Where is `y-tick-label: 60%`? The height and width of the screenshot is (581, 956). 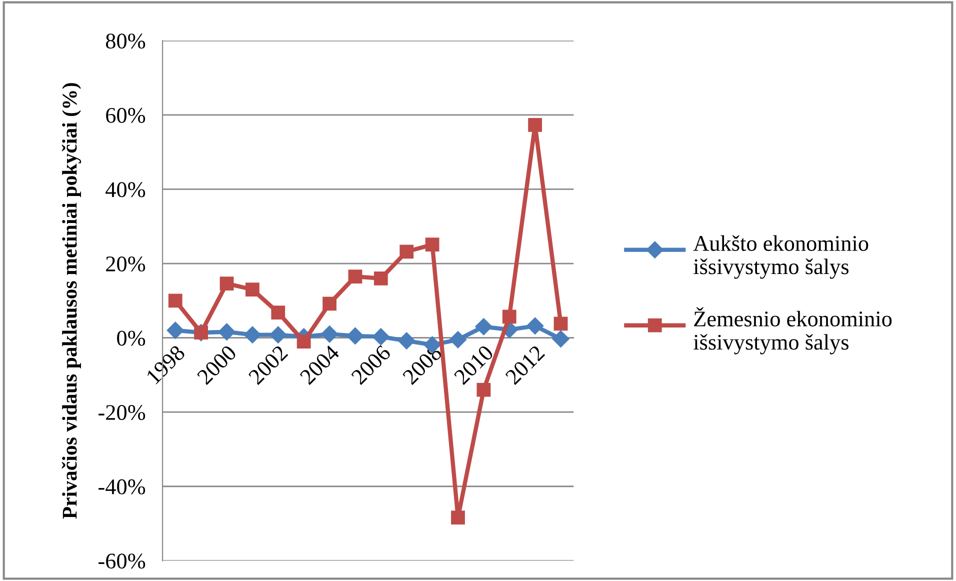 y-tick-label: 60% is located at coordinates (126, 115).